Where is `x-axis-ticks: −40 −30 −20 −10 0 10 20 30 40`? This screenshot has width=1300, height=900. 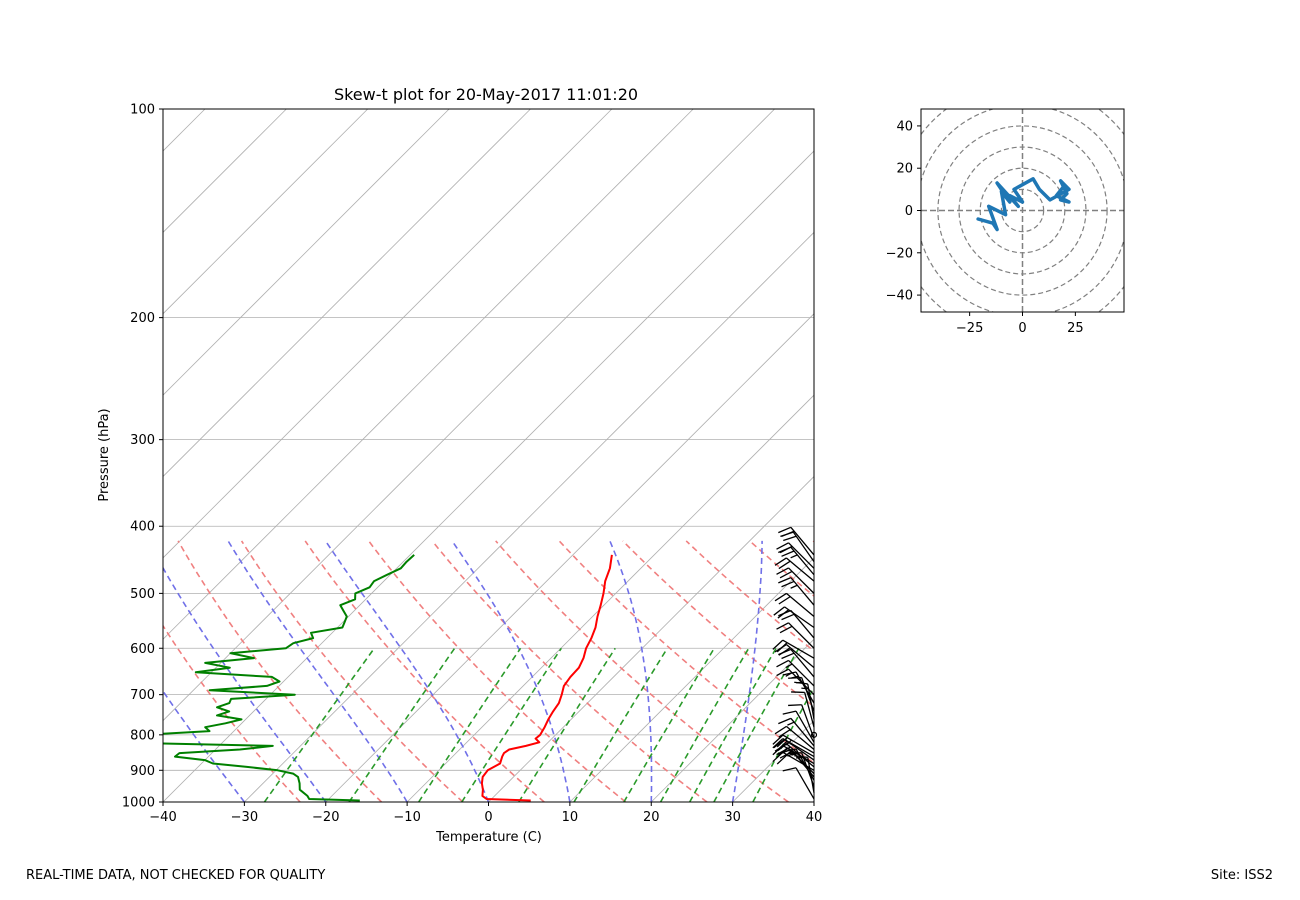 x-axis-ticks: −40 −30 −20 −10 0 10 20 30 40 is located at coordinates (485, 813).